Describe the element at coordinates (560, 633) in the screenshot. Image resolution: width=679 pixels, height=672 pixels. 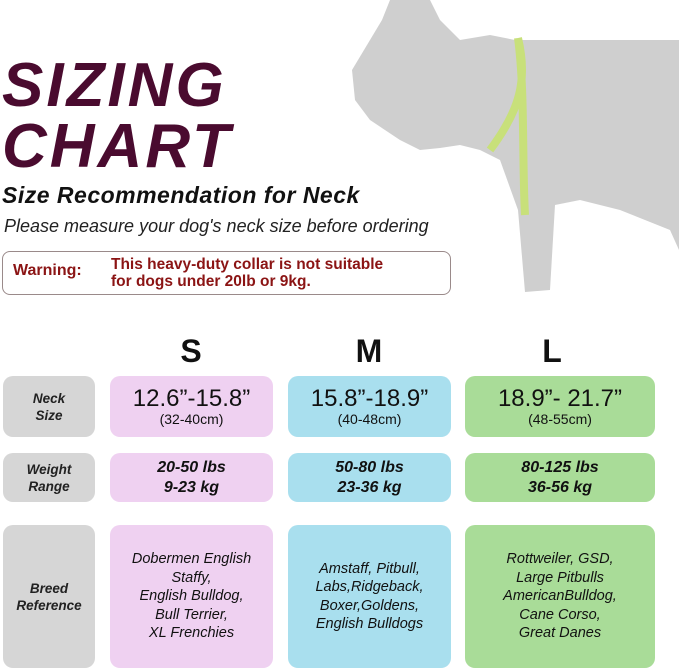
I see `breed-line: Great Danes` at that location.